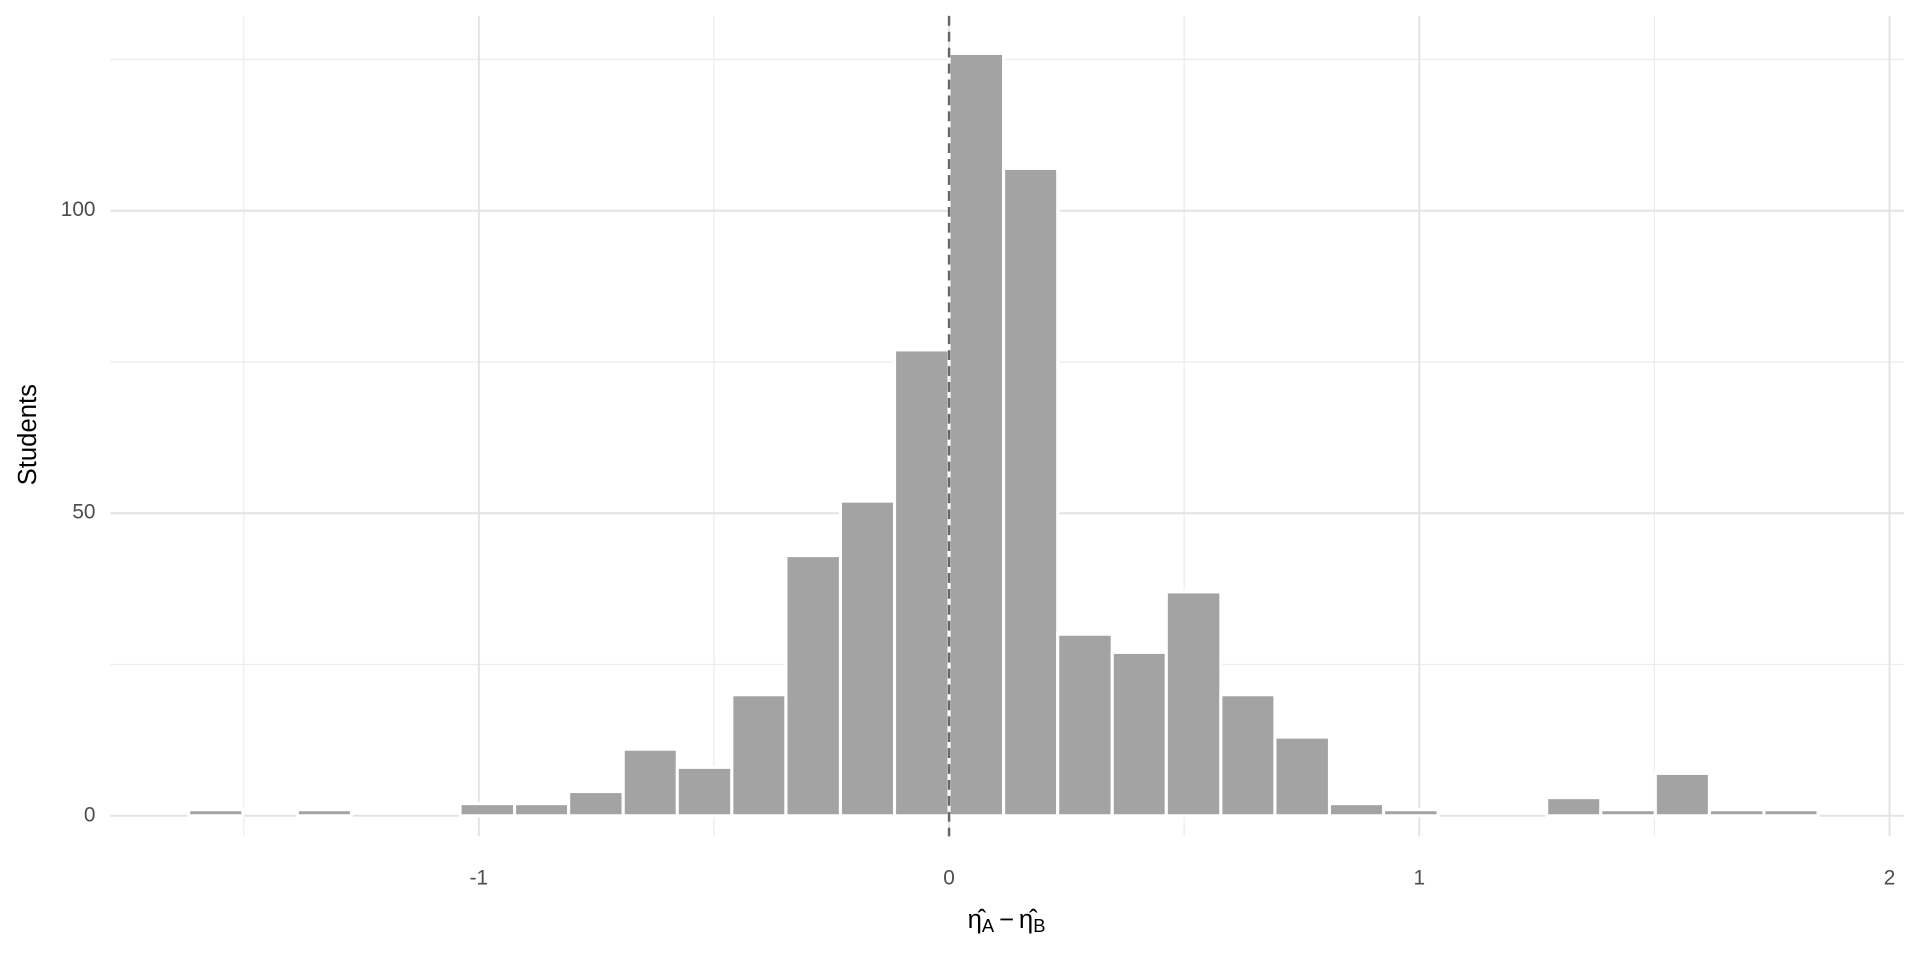 The image size is (1920, 960). I want to click on x-tick-label: 0, so click(949, 878).